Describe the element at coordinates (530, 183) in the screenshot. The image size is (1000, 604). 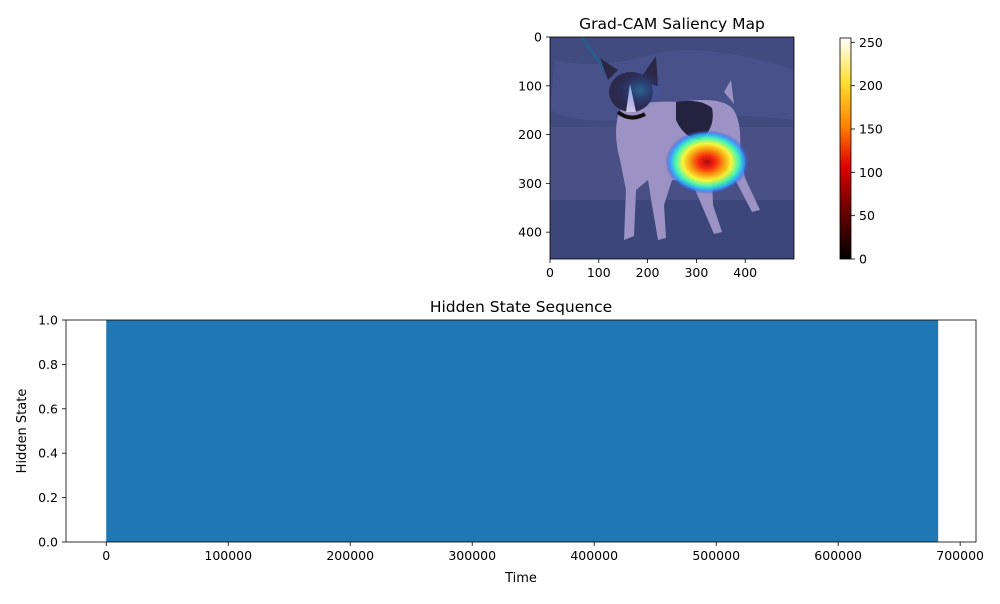
I see `saliency-y-tick-label: 300` at that location.